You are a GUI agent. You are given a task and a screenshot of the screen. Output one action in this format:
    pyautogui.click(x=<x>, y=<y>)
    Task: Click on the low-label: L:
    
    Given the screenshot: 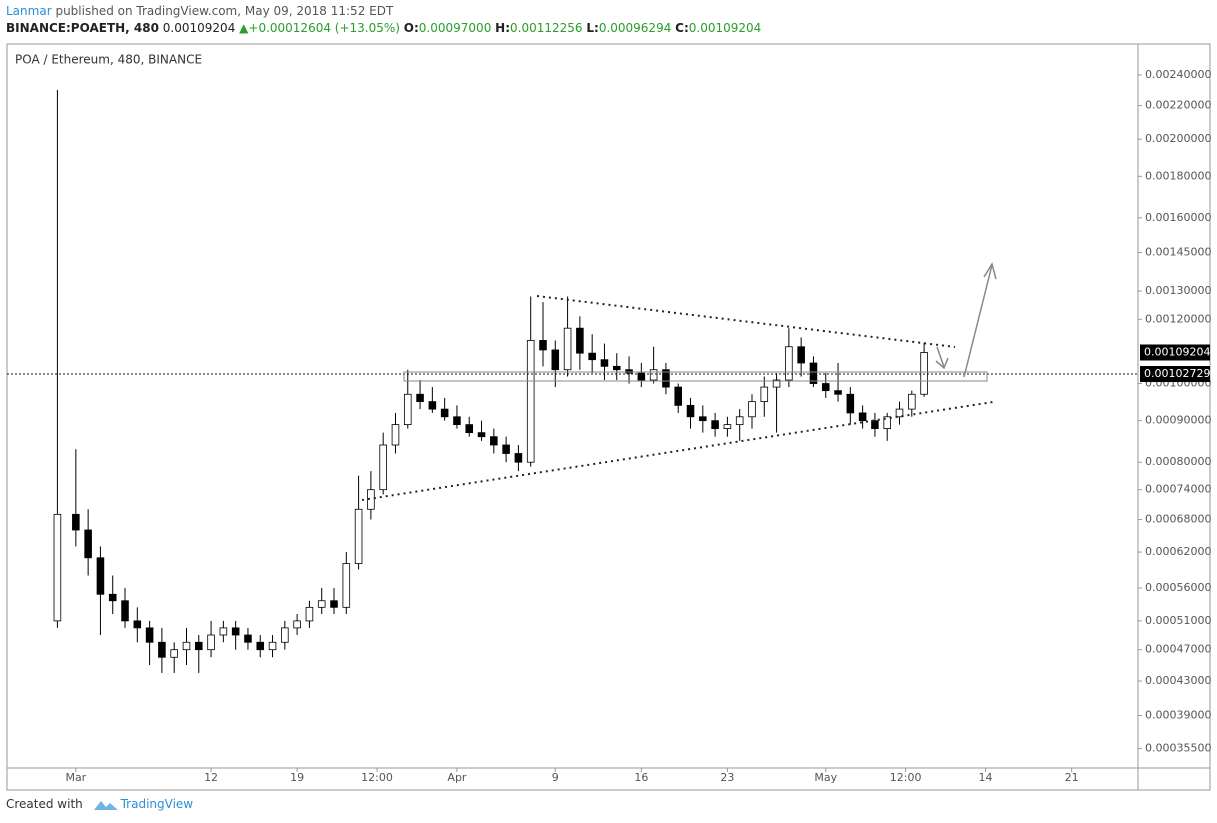 What is the action you would take?
    pyautogui.click(x=592, y=28)
    